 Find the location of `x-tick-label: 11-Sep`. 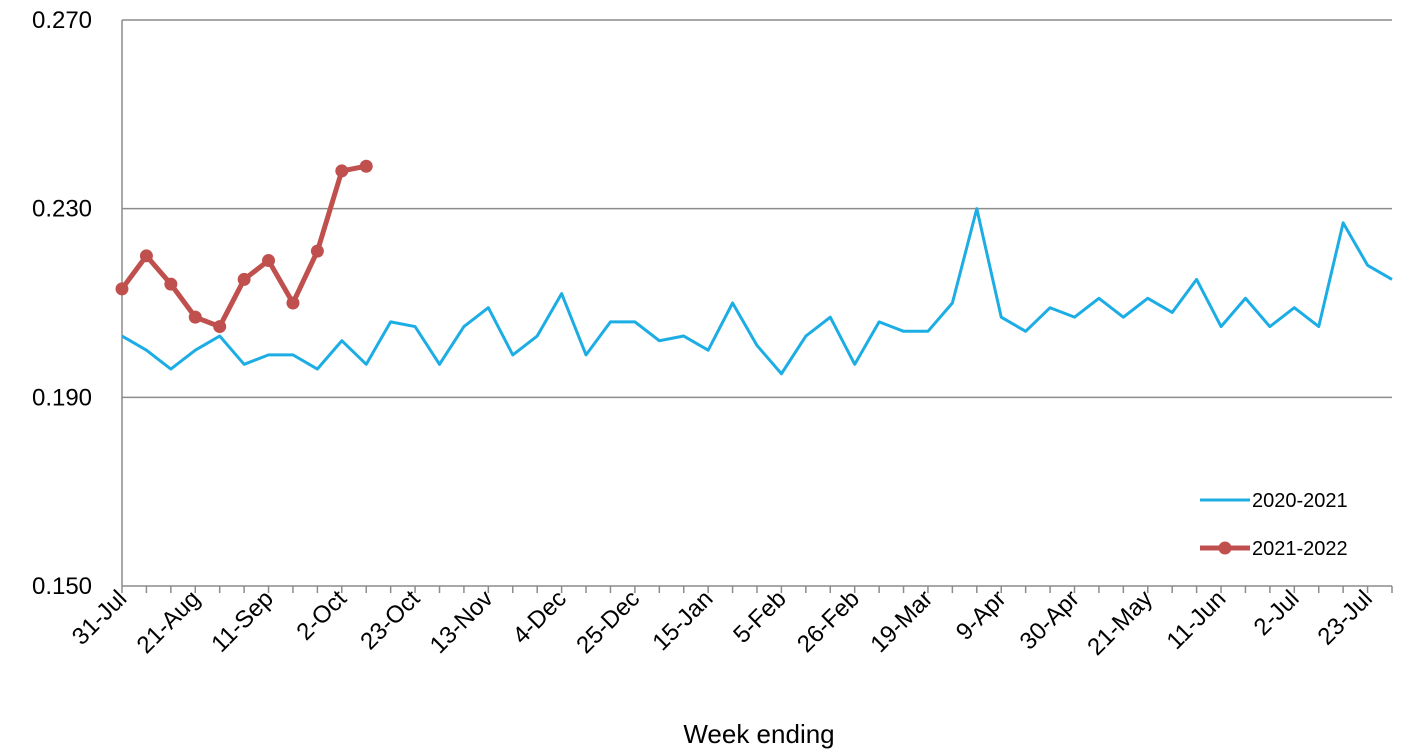

x-tick-label: 11-Sep is located at coordinates (242, 621).